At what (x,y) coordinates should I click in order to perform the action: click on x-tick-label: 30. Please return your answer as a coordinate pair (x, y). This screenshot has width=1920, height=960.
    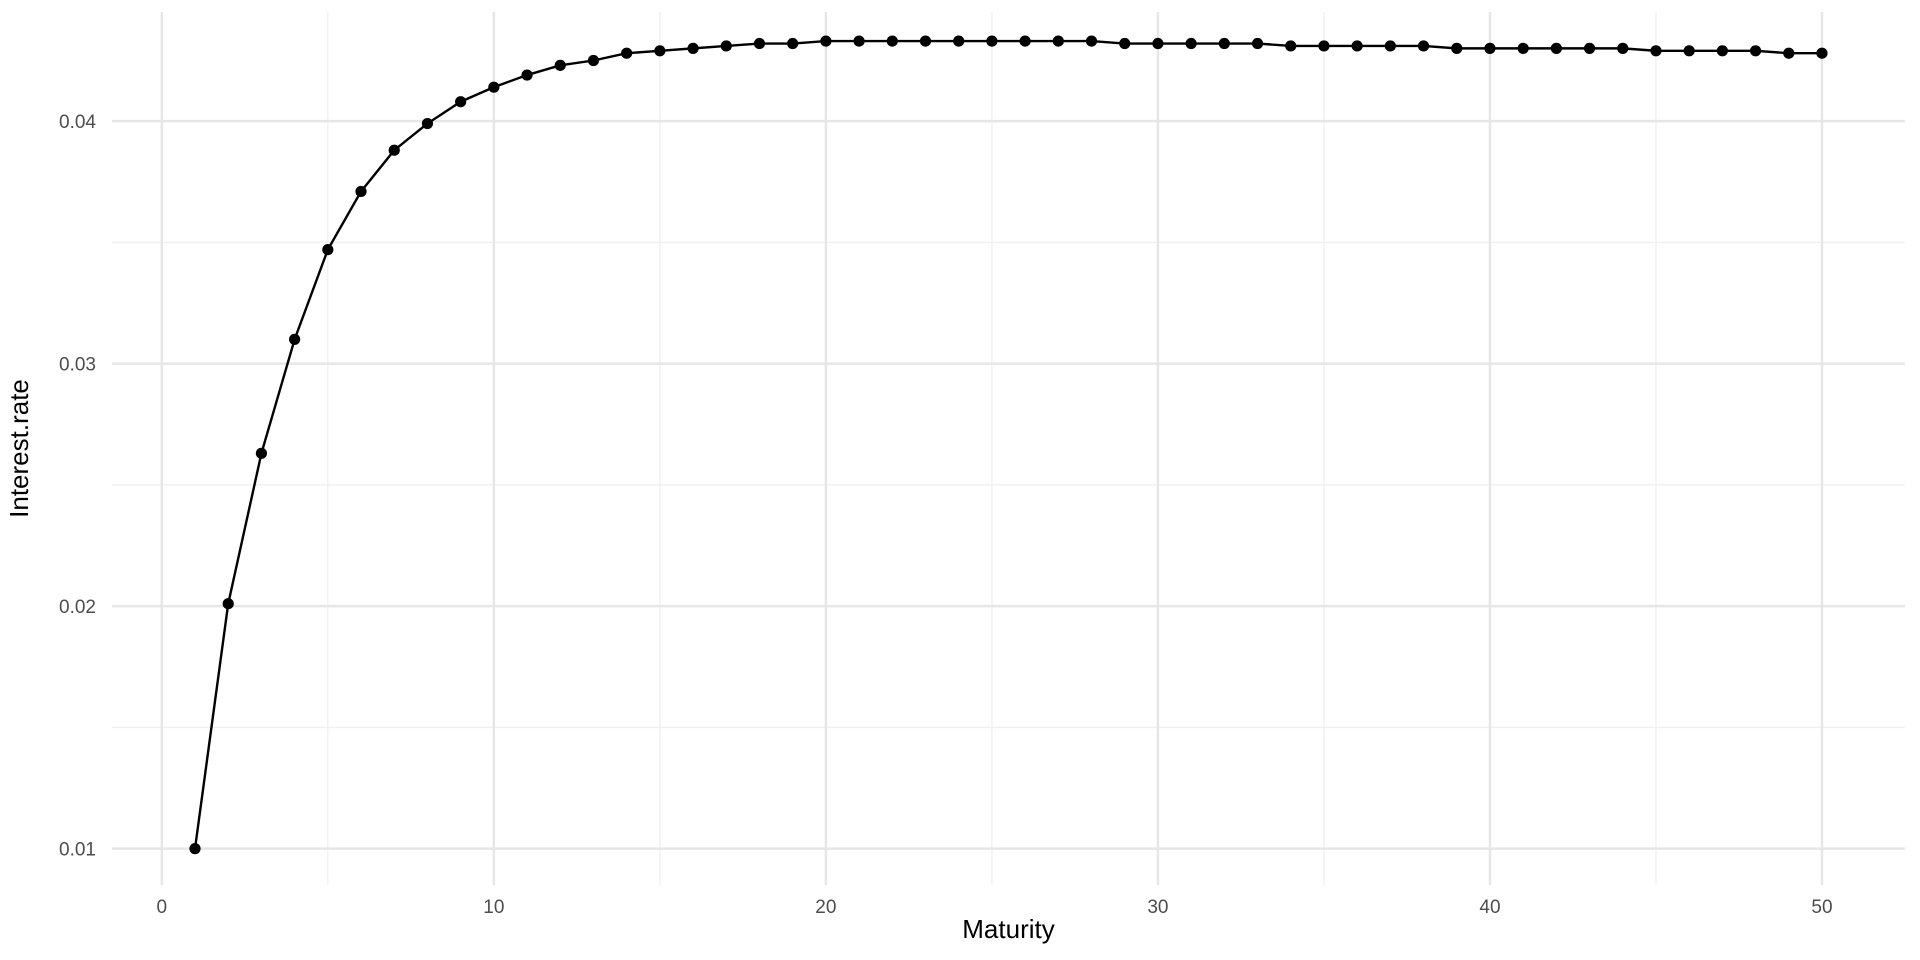
    Looking at the image, I should click on (1157, 907).